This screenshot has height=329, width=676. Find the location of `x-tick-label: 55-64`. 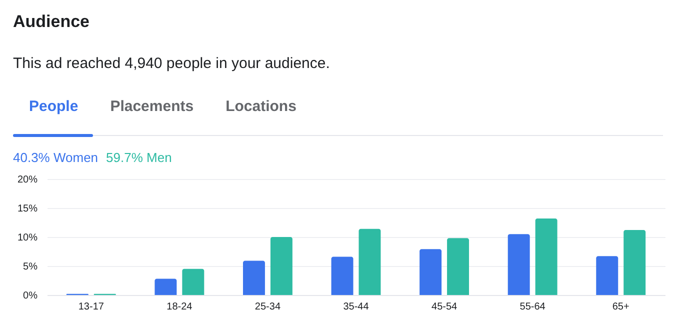

x-tick-label: 55-64 is located at coordinates (533, 307).